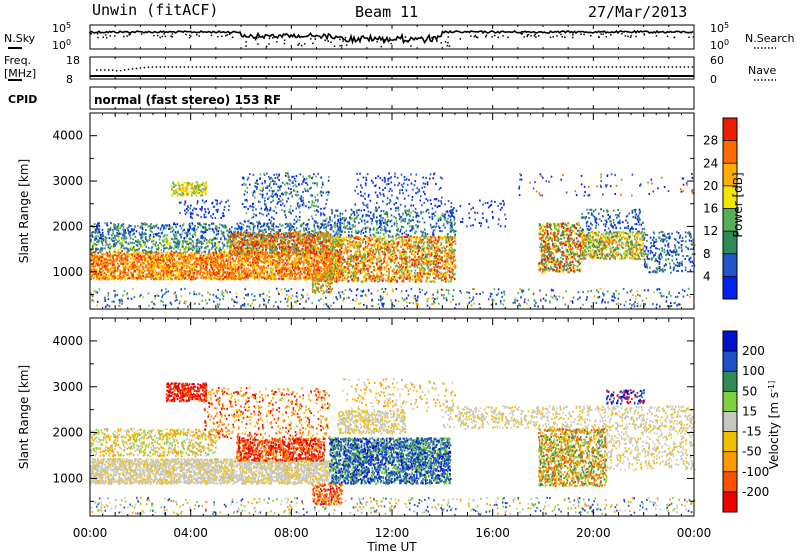 The width and height of the screenshot is (800, 554). What do you see at coordinates (20, 38) in the screenshot?
I see `noise-sky-label: N.Sky` at bounding box center [20, 38].